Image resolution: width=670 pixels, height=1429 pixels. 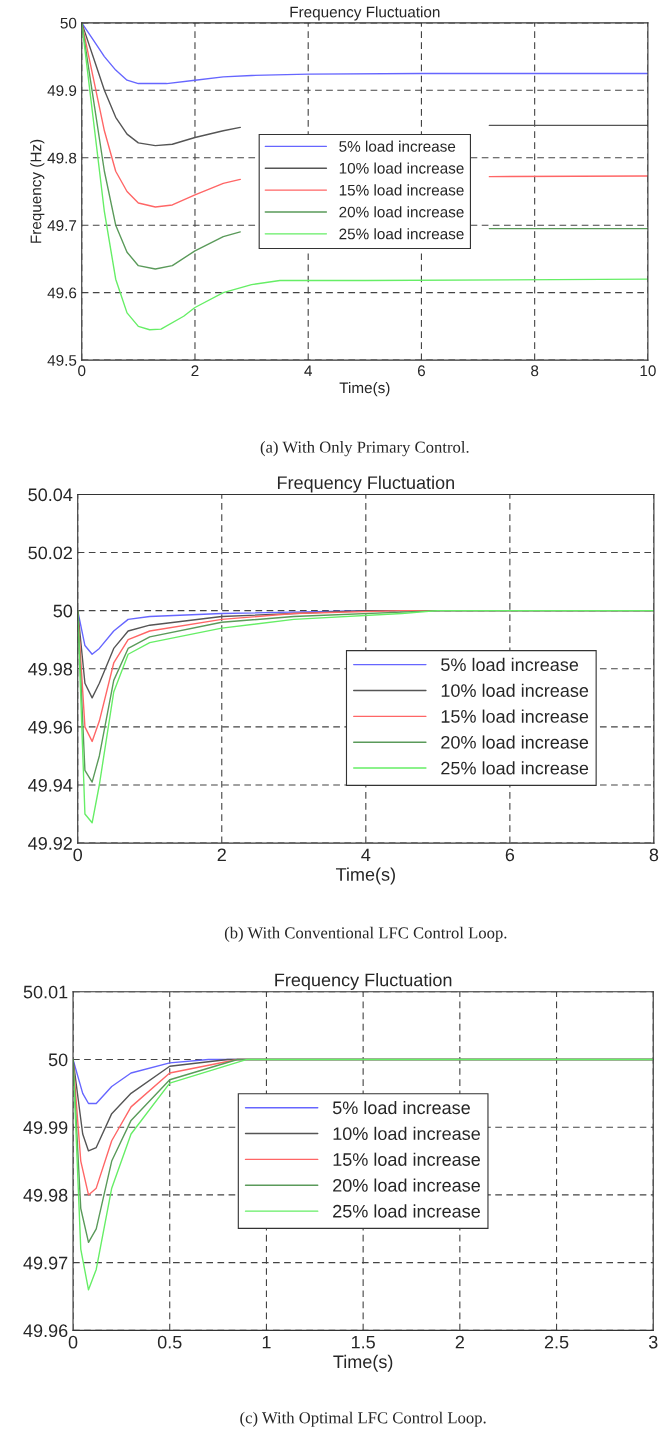 I want to click on x-tick-label: 3, so click(x=653, y=1342).